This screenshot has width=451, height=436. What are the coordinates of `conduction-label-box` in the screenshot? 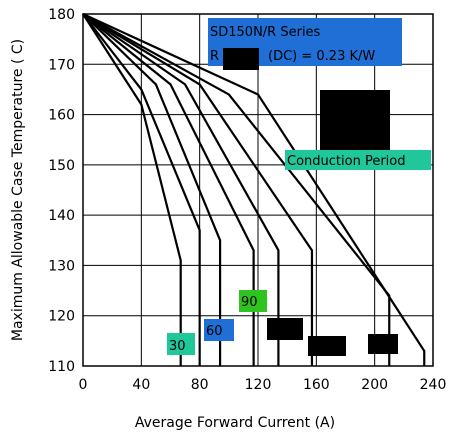 It's located at (358, 160).